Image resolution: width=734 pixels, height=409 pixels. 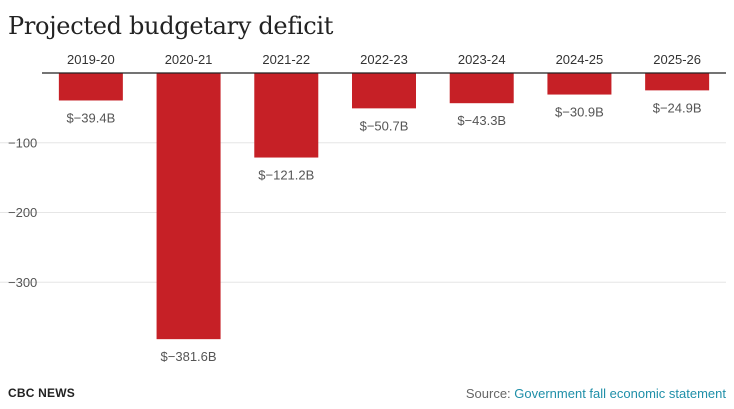 I want to click on x-tick-label: 2023-24, so click(x=482, y=59).